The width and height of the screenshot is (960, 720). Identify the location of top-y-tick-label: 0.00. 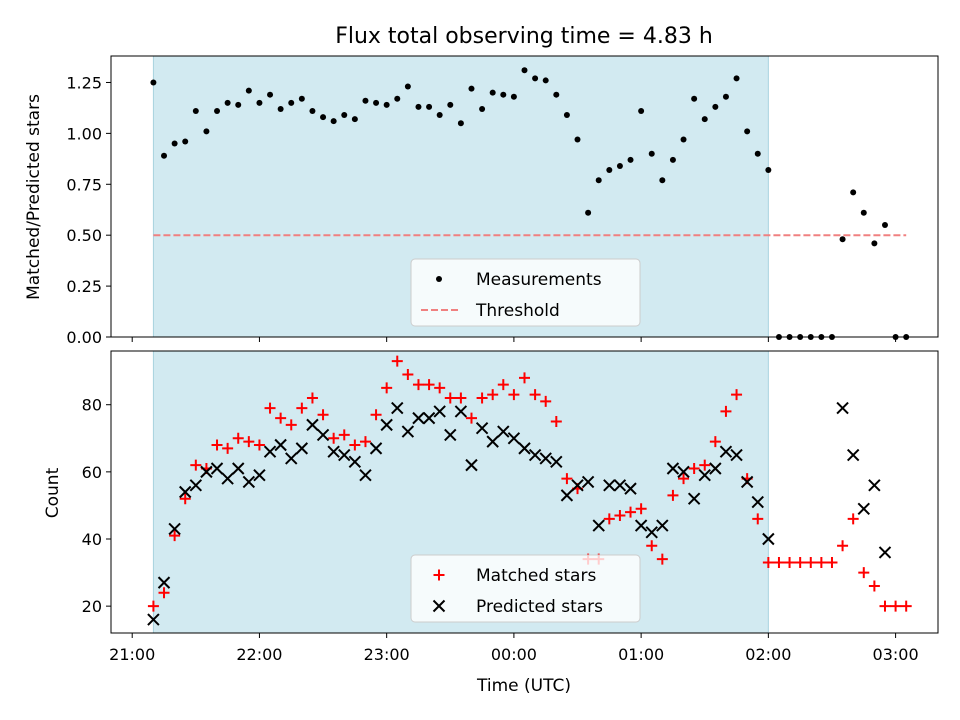
(84, 337).